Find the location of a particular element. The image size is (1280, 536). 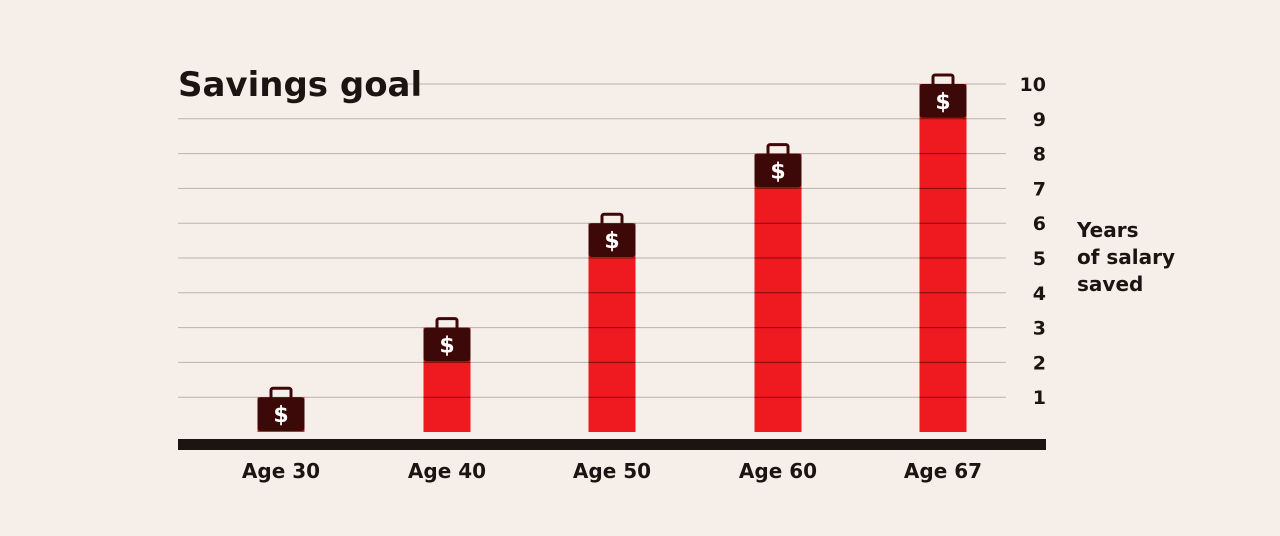

y-tick-label: 5 is located at coordinates (1039, 259).